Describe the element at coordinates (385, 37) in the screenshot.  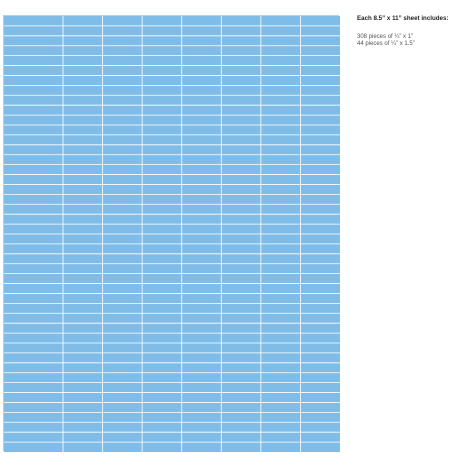
I see `piece-line-quarter-by-one: 308 pieces of ¼” x 1”` at that location.